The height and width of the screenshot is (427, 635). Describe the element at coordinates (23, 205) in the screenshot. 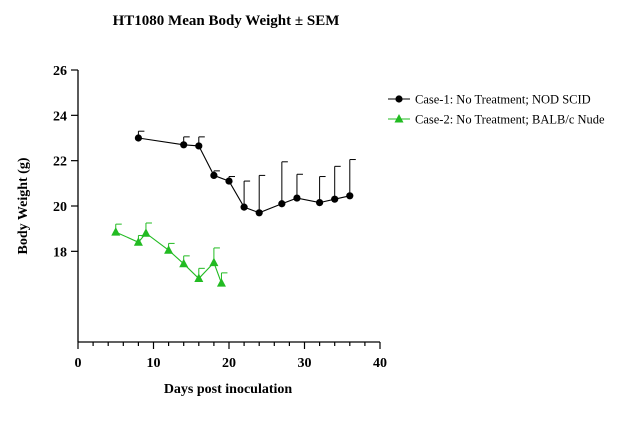

I see `y-axis-title: Body Weight (g)` at that location.